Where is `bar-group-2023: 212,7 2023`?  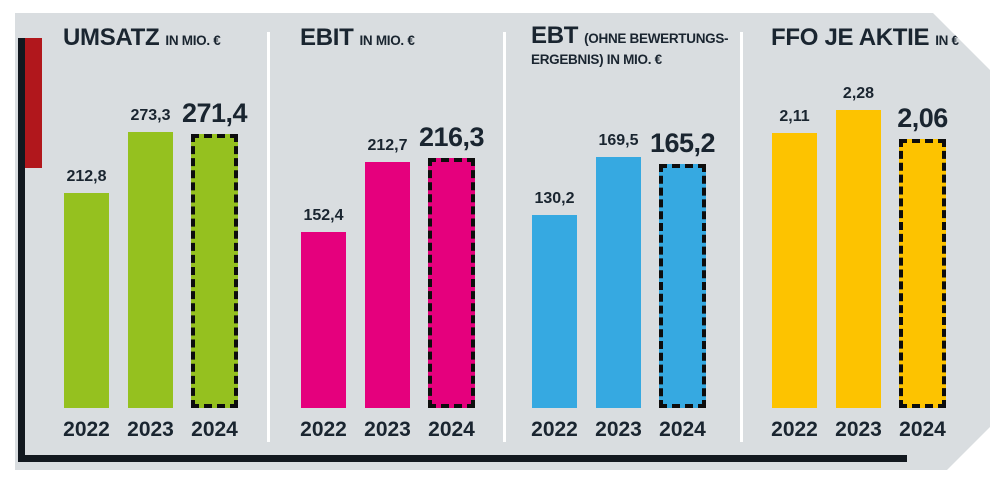
bar-group-2023: 212,7 2023 is located at coordinates (387, 289).